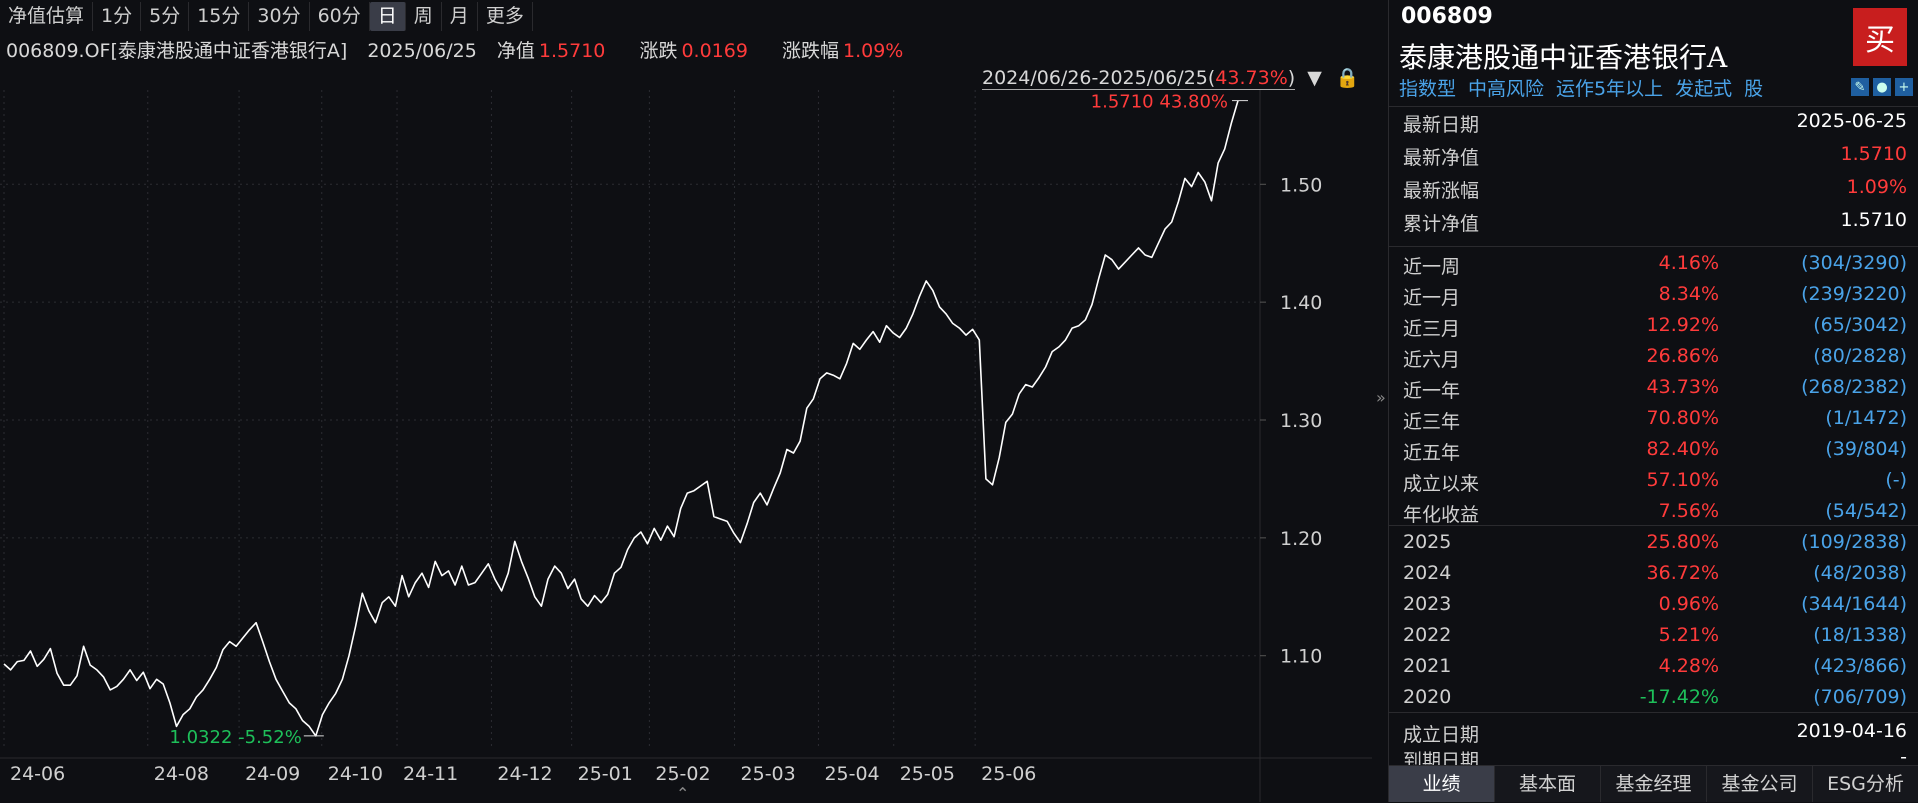  I want to click on performance-pct: 4.16%, so click(1688, 263).